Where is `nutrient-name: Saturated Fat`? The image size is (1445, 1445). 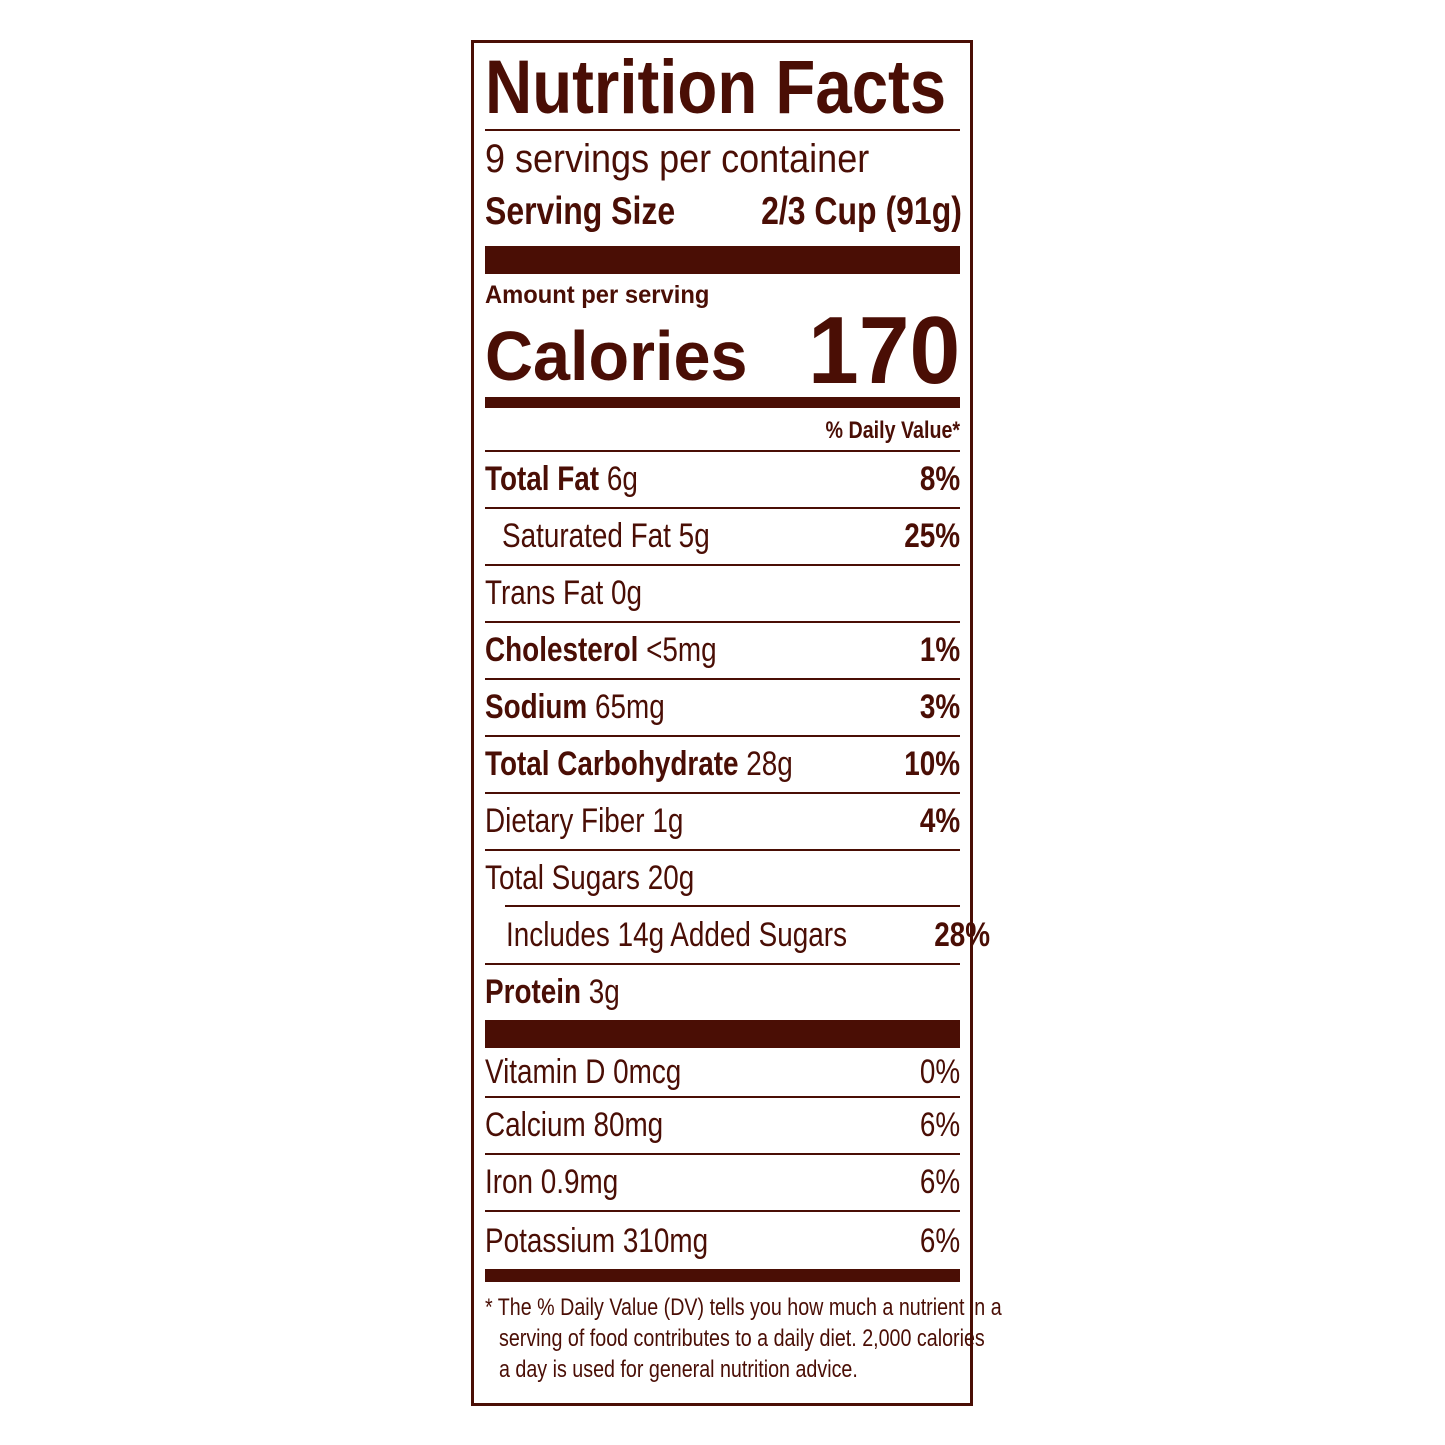
nutrient-name: Saturated Fat is located at coordinates (586, 536).